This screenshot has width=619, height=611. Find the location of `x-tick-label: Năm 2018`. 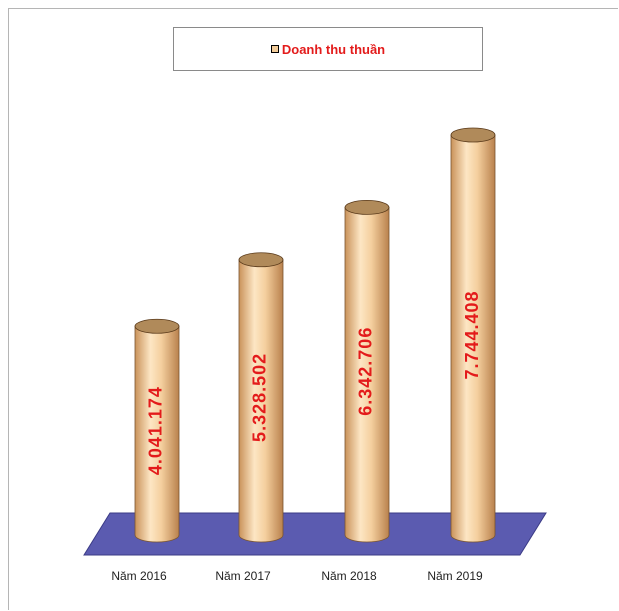

x-tick-label: Năm 2018 is located at coordinates (349, 576).